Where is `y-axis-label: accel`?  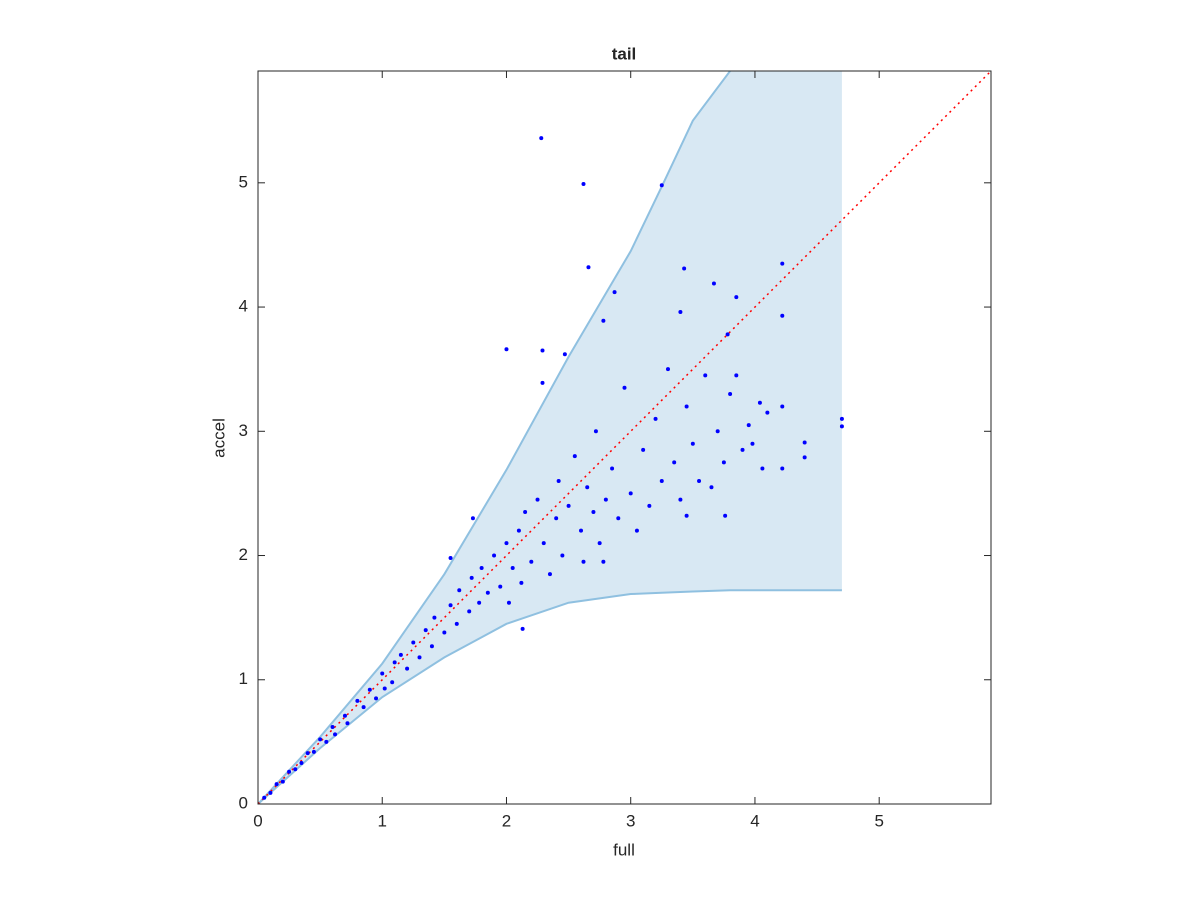
y-axis-label: accel is located at coordinates (218, 438).